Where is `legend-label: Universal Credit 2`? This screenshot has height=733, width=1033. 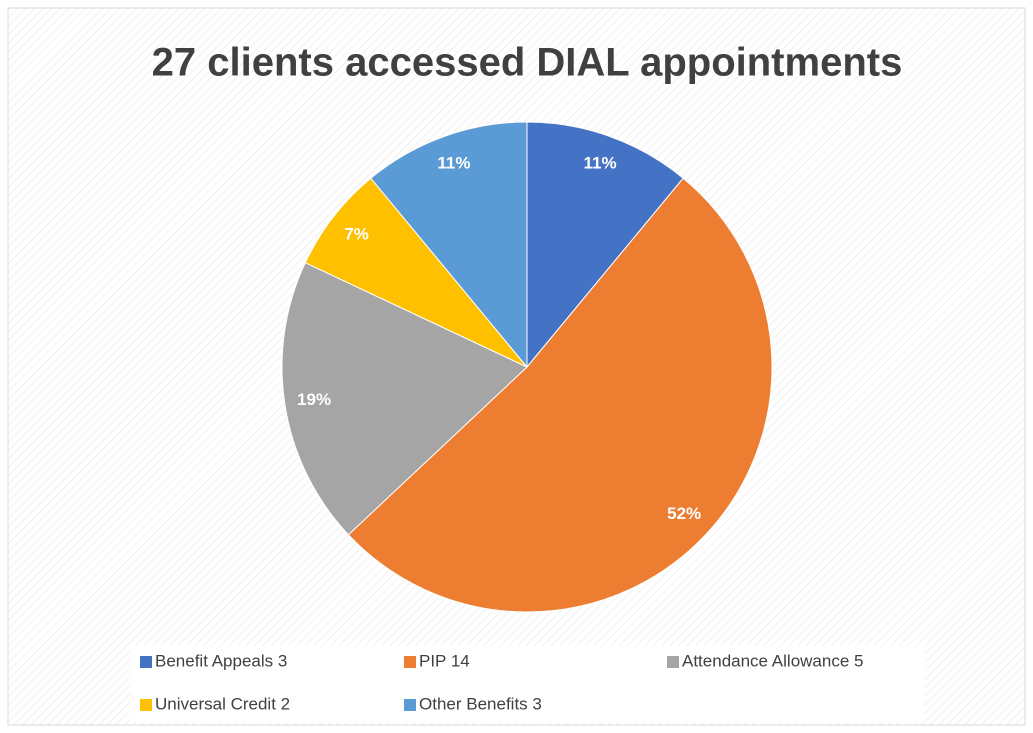 legend-label: Universal Credit 2 is located at coordinates (222, 703).